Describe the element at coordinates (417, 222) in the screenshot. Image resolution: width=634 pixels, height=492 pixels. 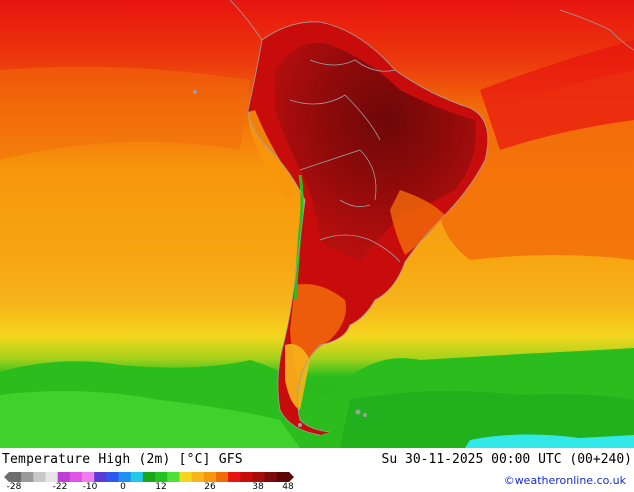
I see `brazil-coast-orange` at that location.